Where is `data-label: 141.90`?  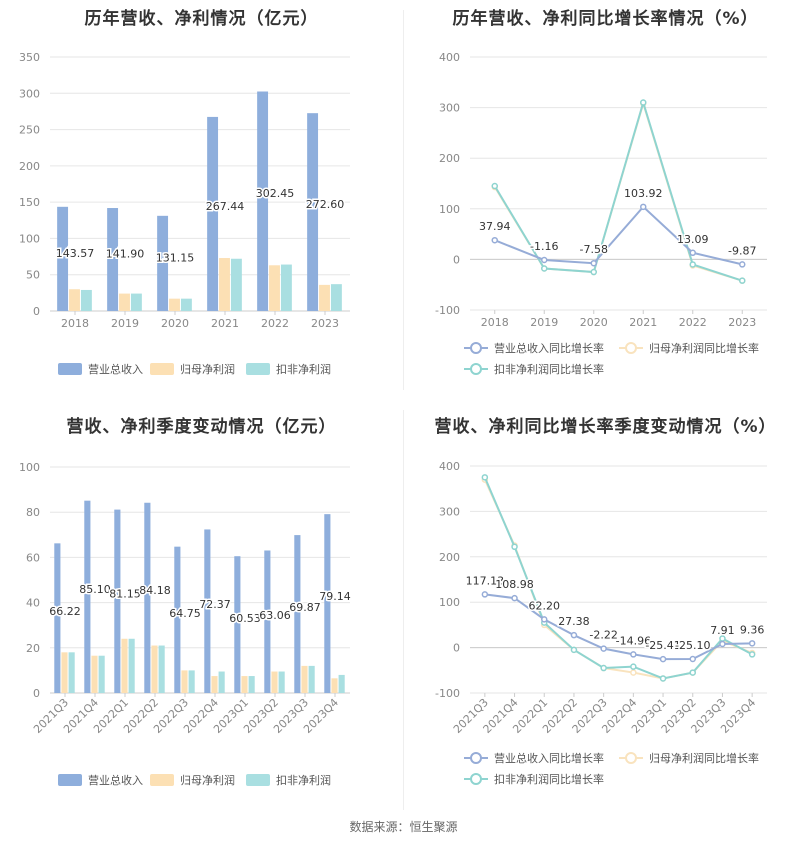
data-label: 141.90 is located at coordinates (125, 253).